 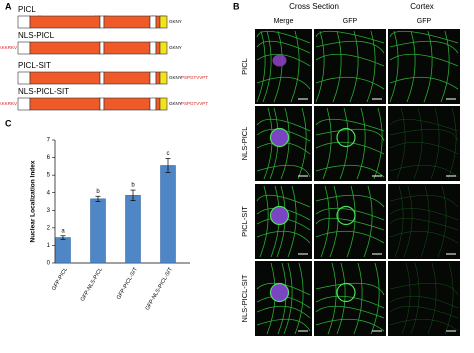 I want to click on y-tick-label: 4, so click(x=49, y=193).